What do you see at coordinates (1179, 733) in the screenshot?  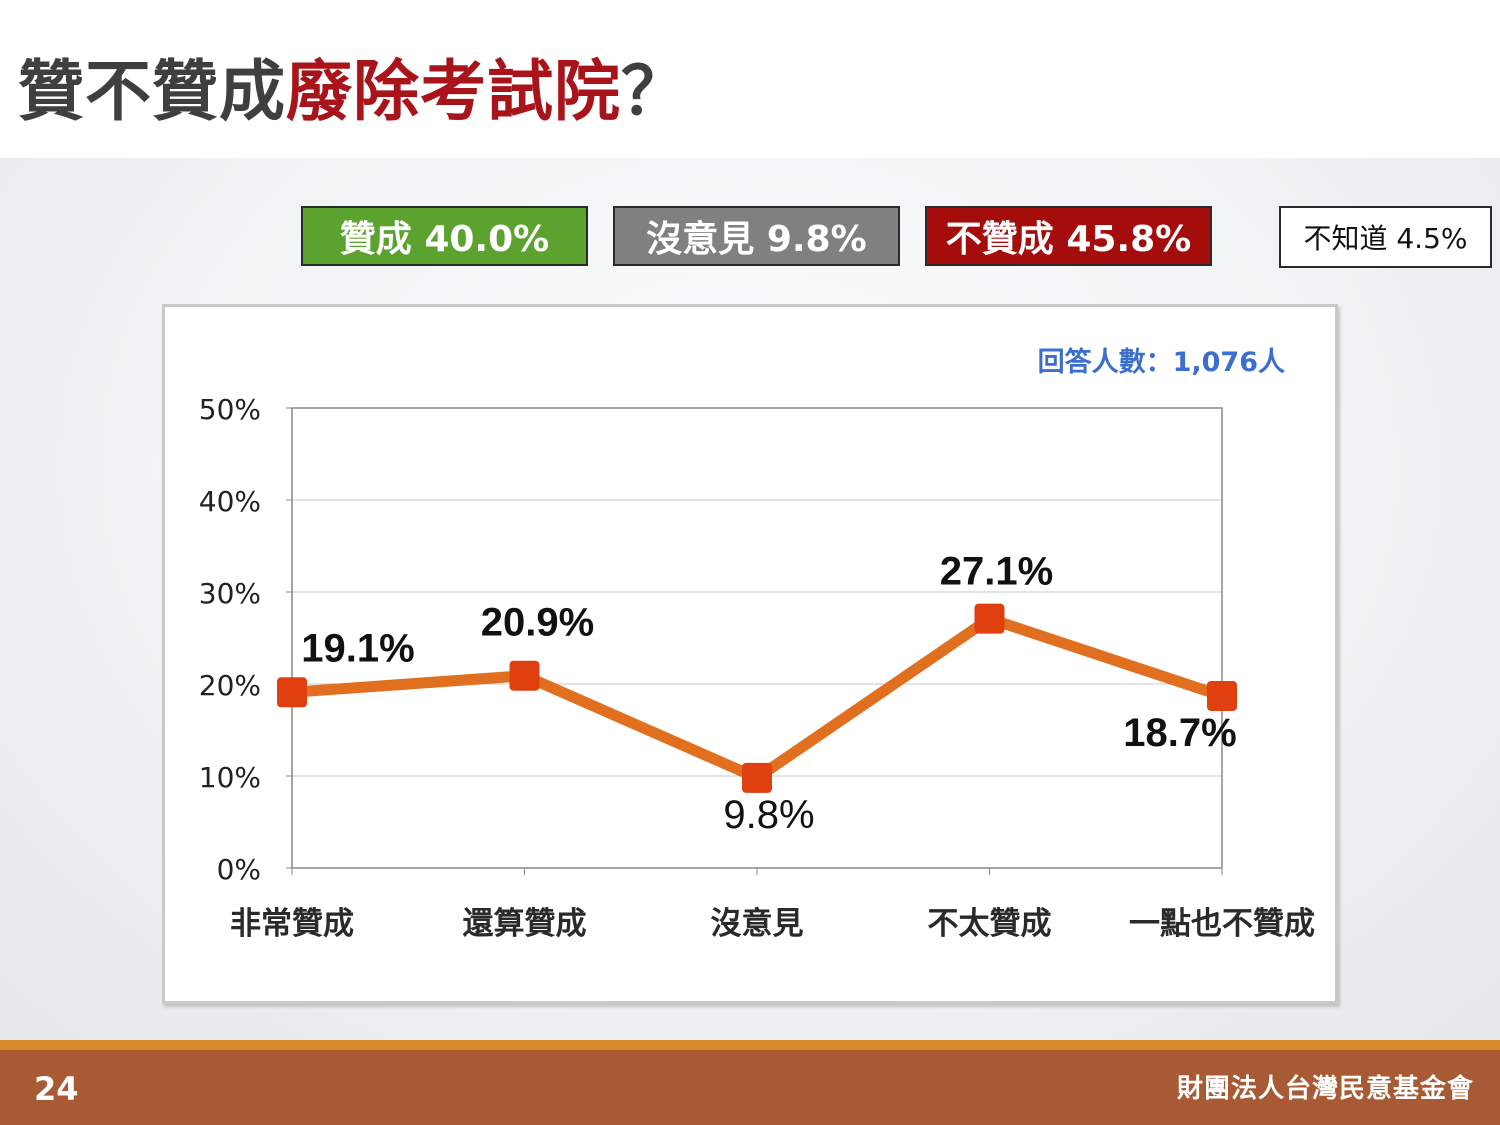 I see `data-label: 18.7%` at bounding box center [1179, 733].